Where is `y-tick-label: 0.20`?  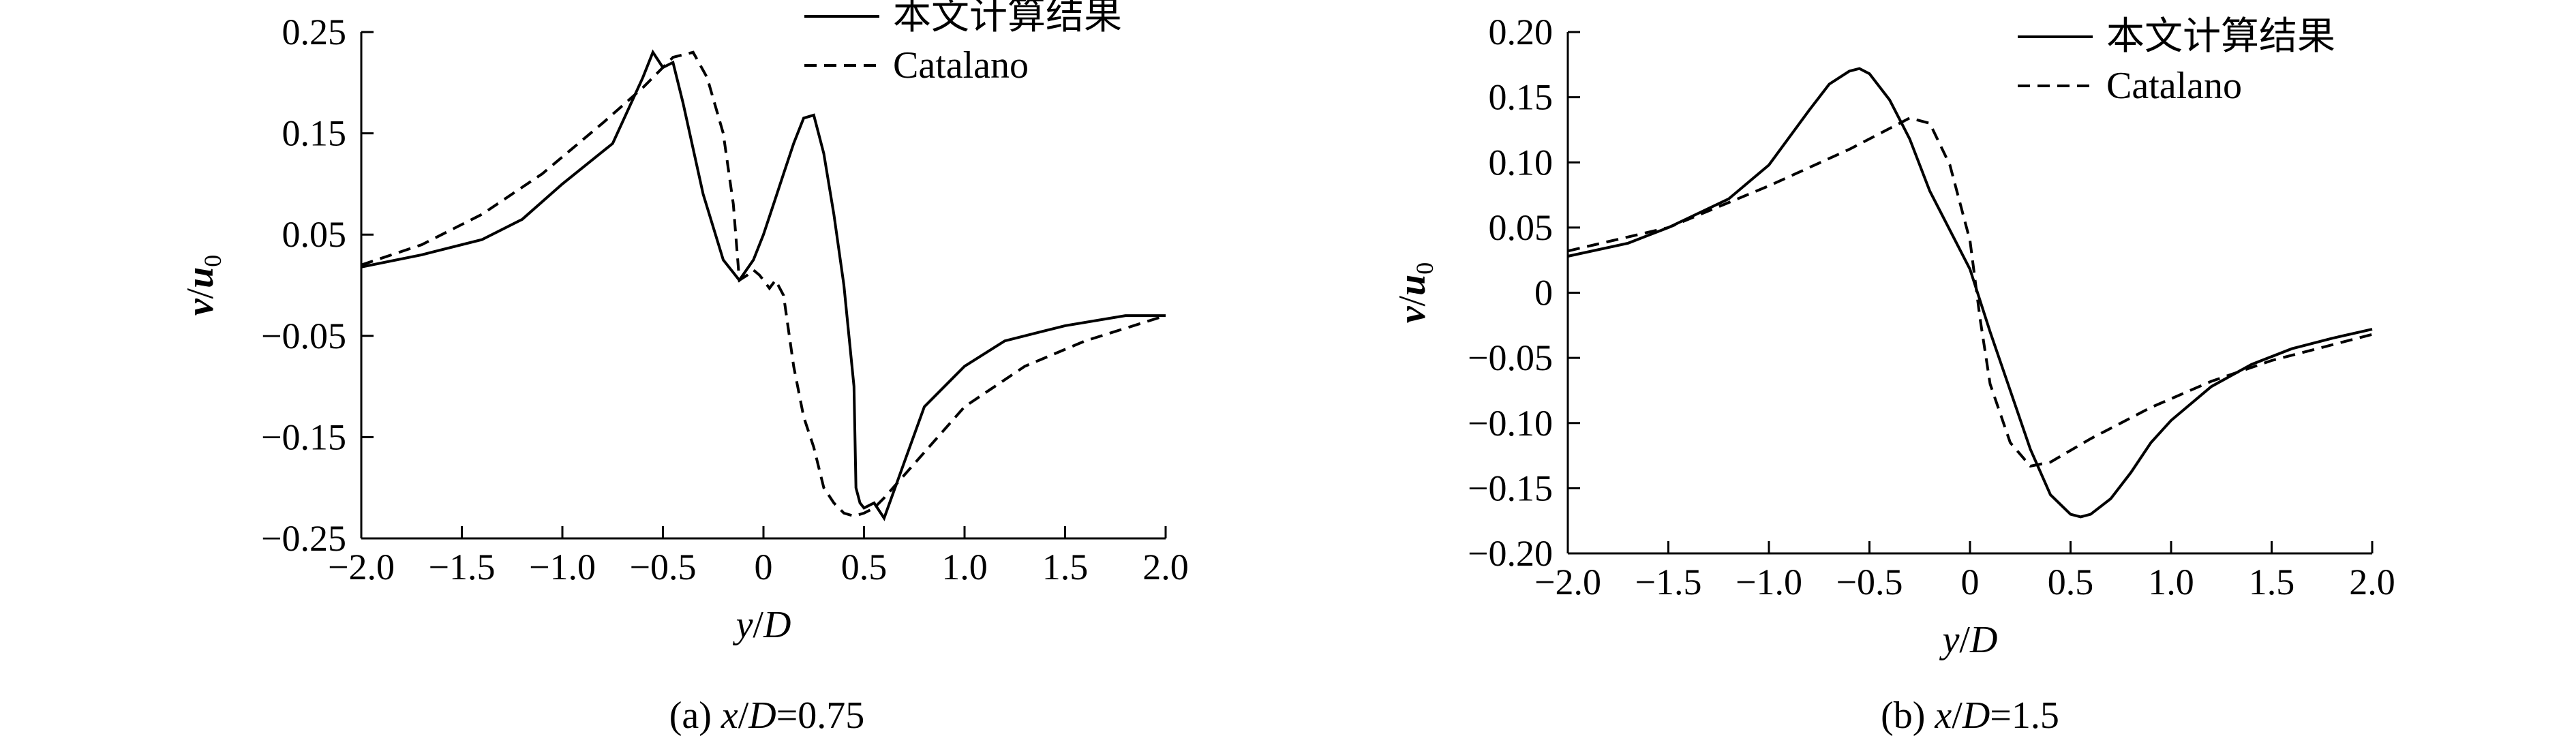
y-tick-label: 0.20 is located at coordinates (1521, 32).